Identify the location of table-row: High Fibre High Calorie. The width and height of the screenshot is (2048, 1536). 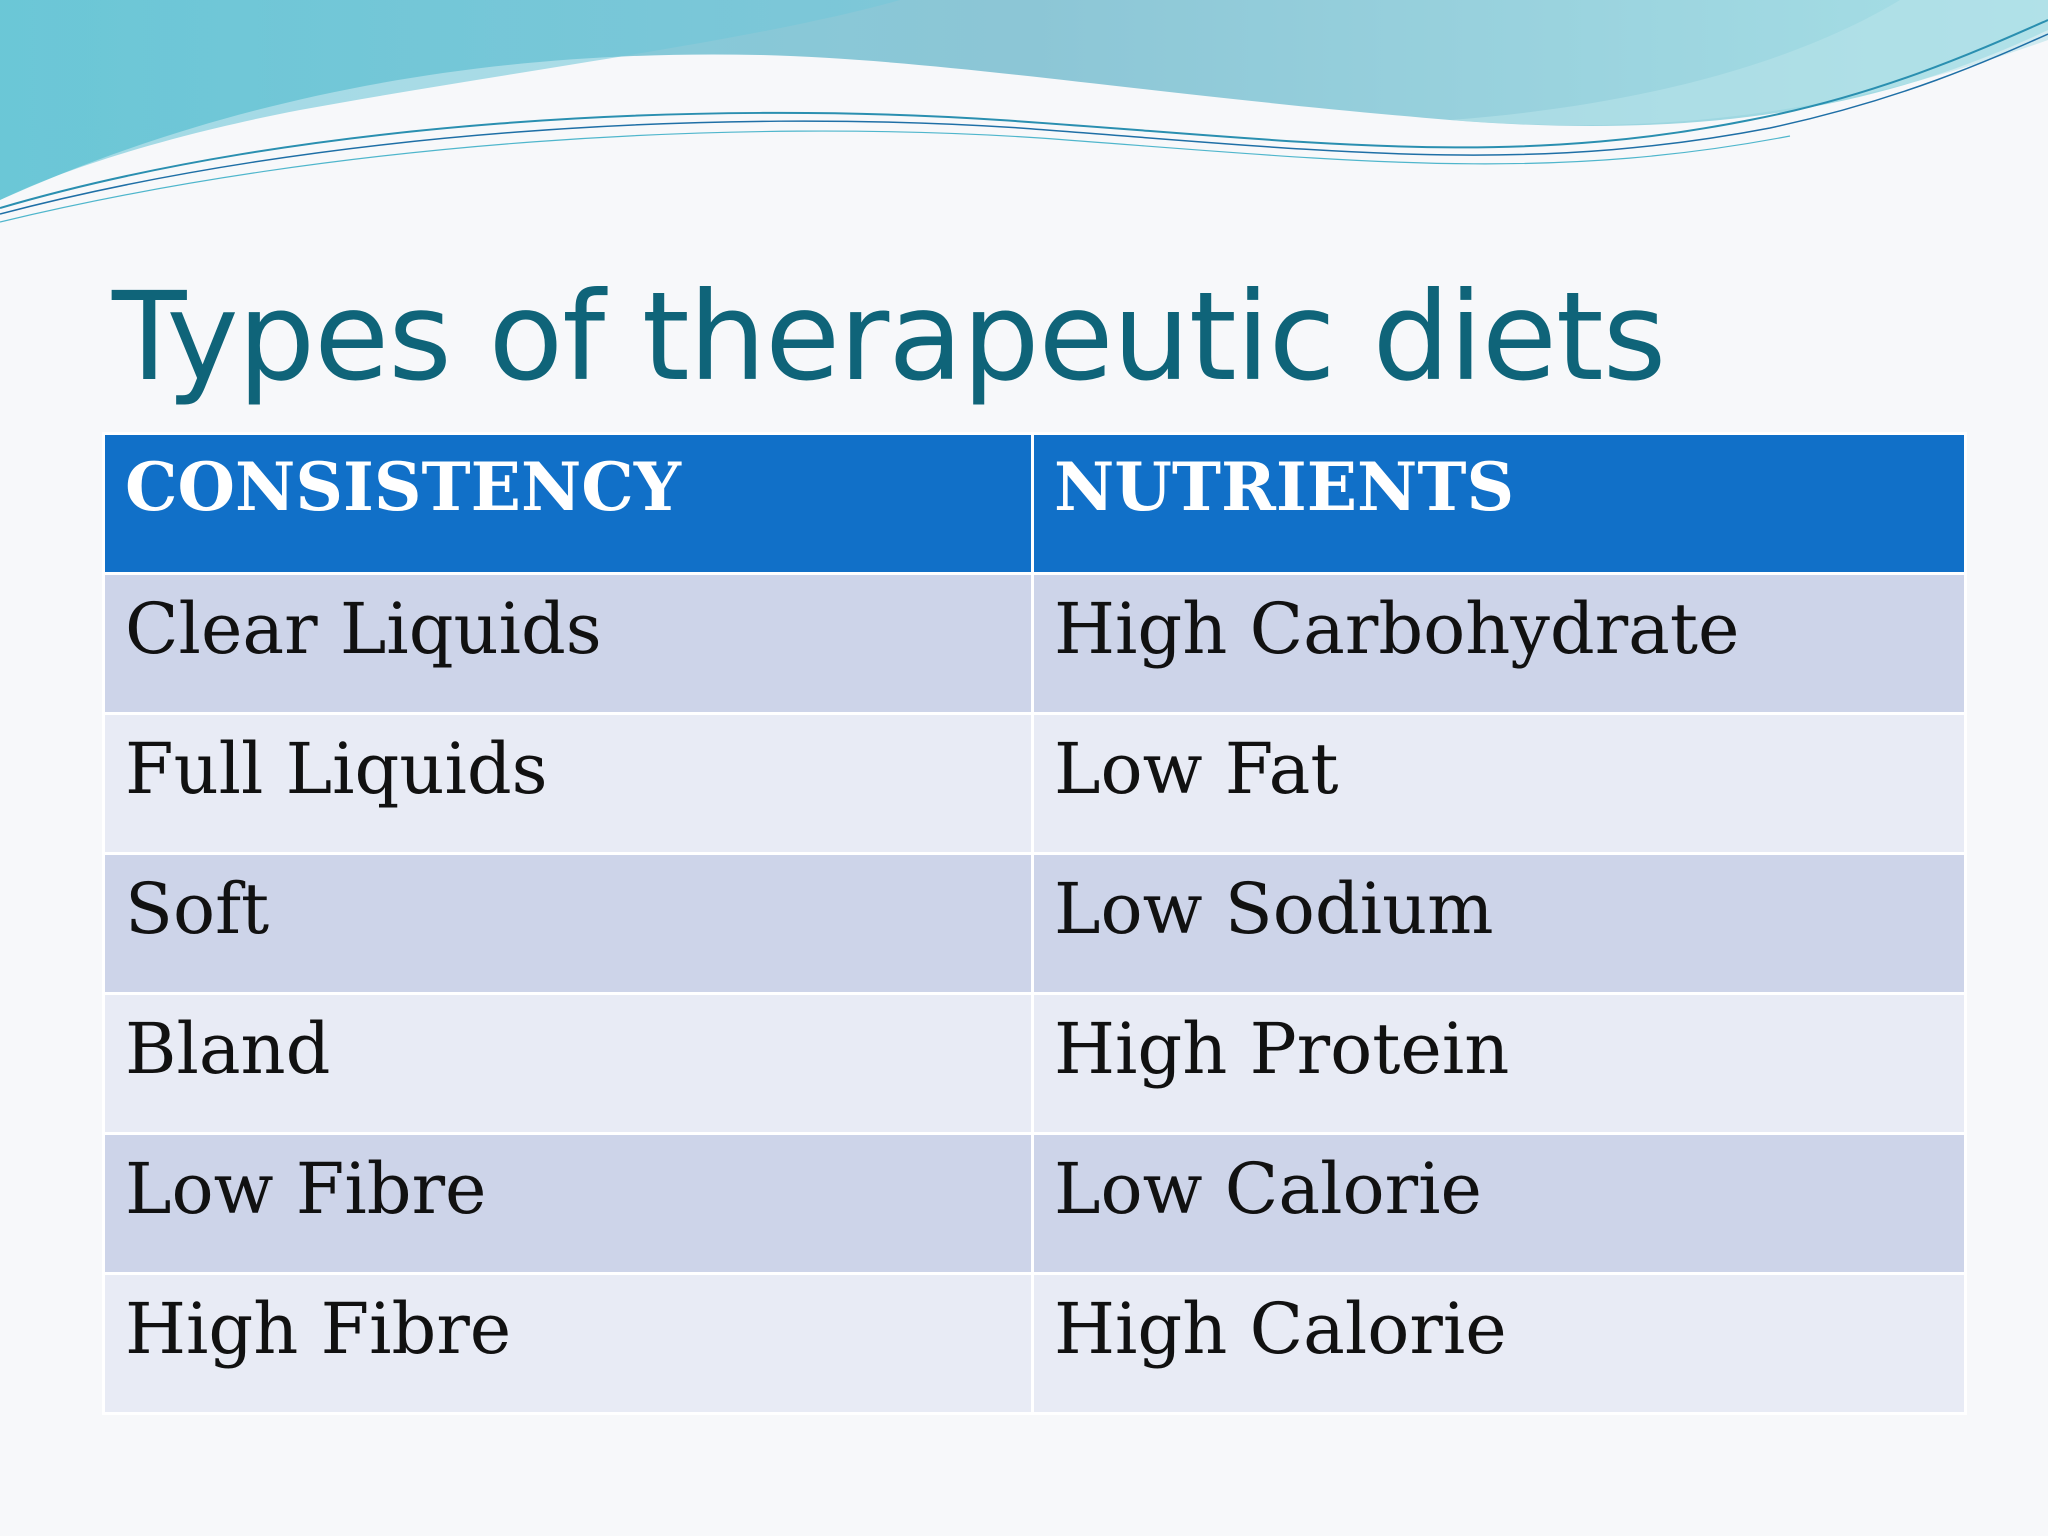
(1034, 1343).